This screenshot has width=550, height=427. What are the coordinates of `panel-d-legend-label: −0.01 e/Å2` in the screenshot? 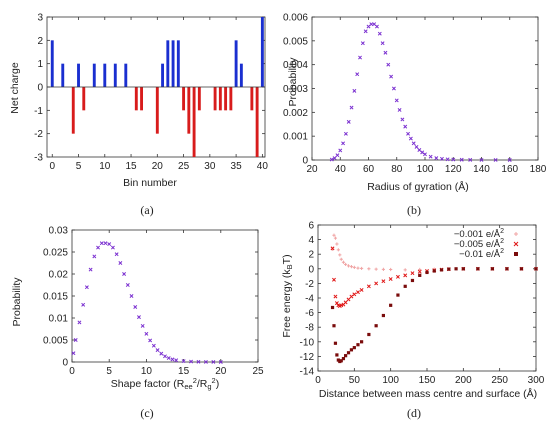 It's located at (481, 254).